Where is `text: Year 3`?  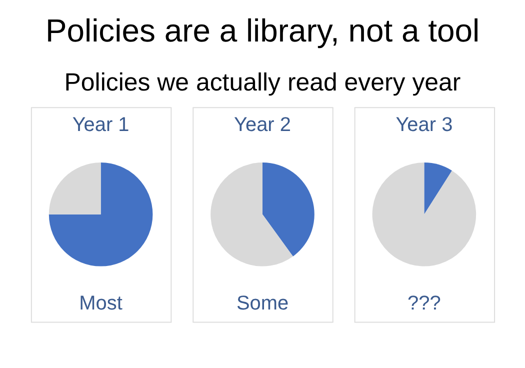
text: Year 3 is located at coordinates (424, 125).